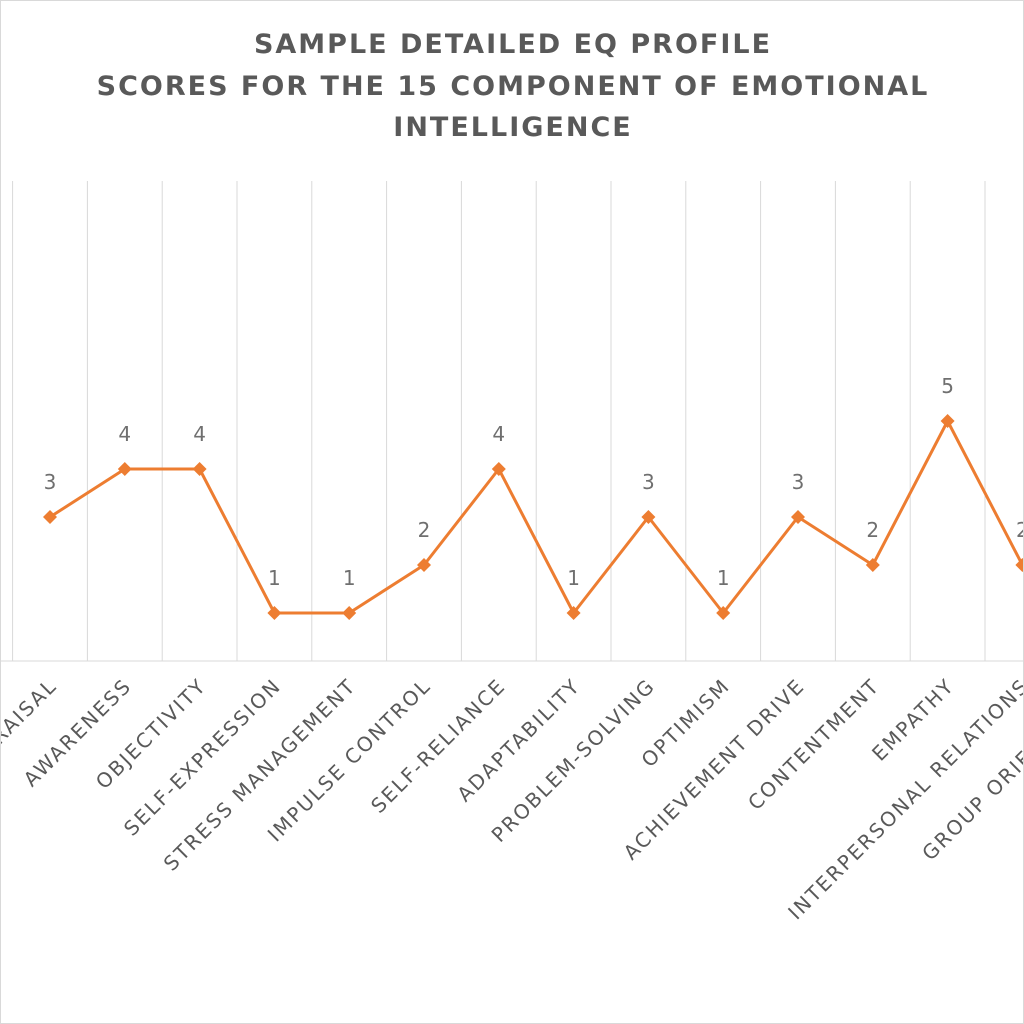 Image resolution: width=1024 pixels, height=1024 pixels. I want to click on category-label: CONTENTMENT, so click(813, 744).